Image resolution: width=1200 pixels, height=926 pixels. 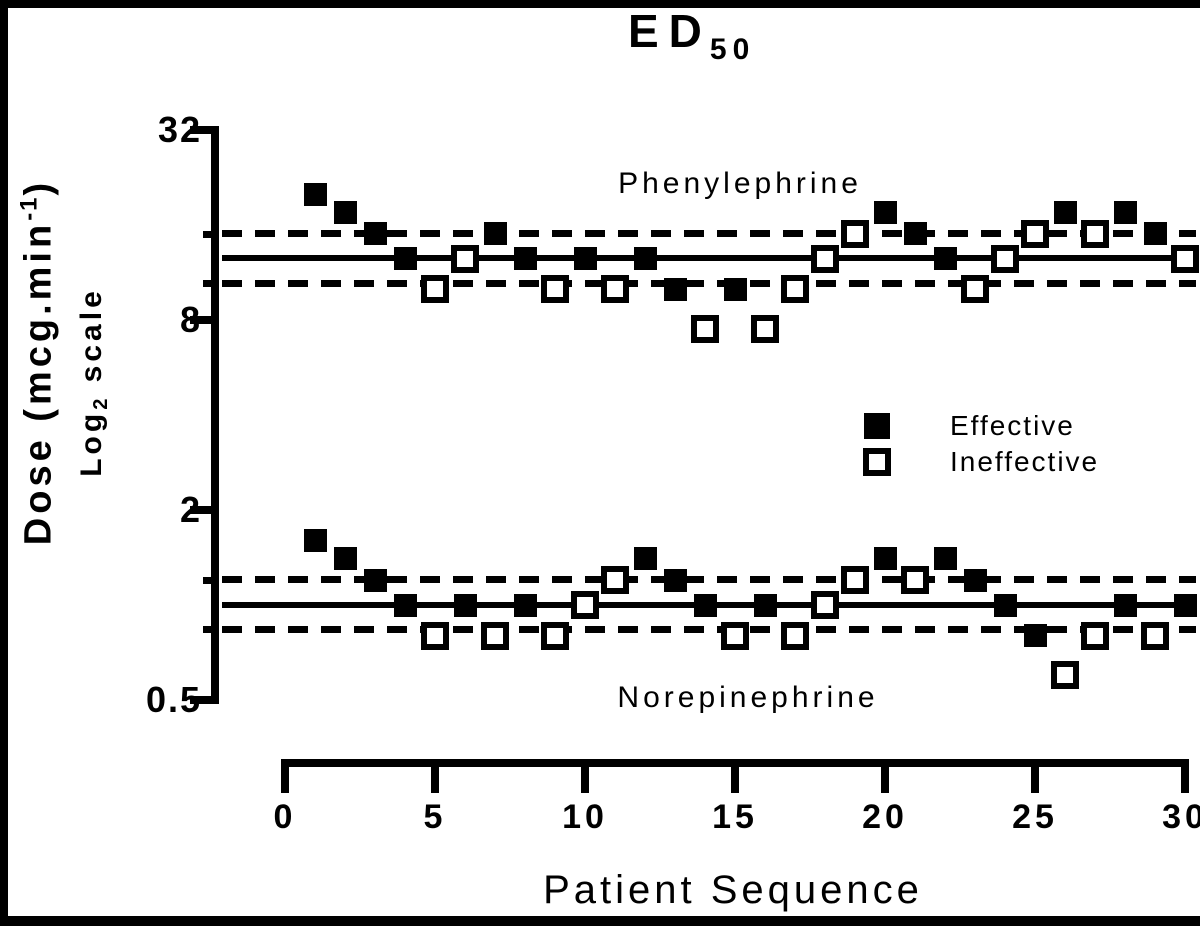 What do you see at coordinates (705, 605) in the screenshot?
I see `norepinephrine-p14-effective-marker` at bounding box center [705, 605].